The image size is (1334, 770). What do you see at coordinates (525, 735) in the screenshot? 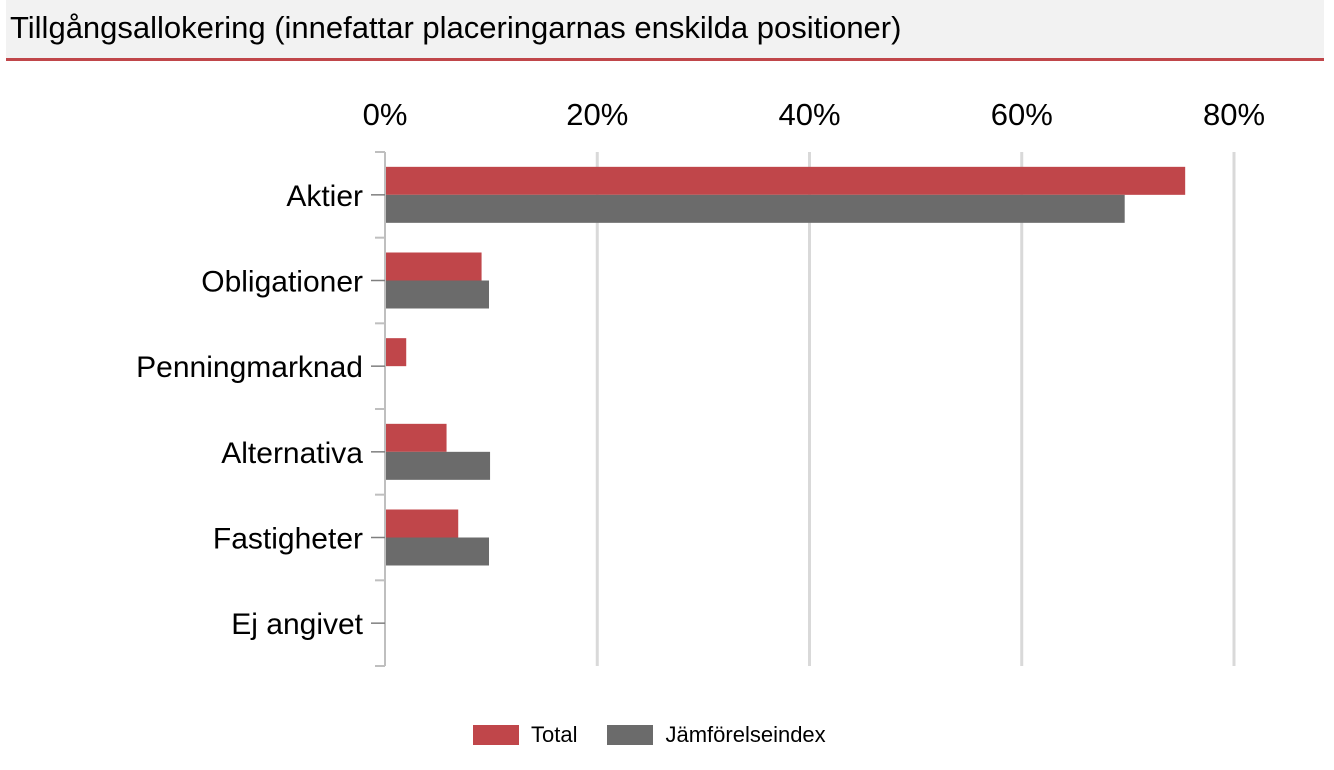
I see `legend-item-total: Total` at bounding box center [525, 735].